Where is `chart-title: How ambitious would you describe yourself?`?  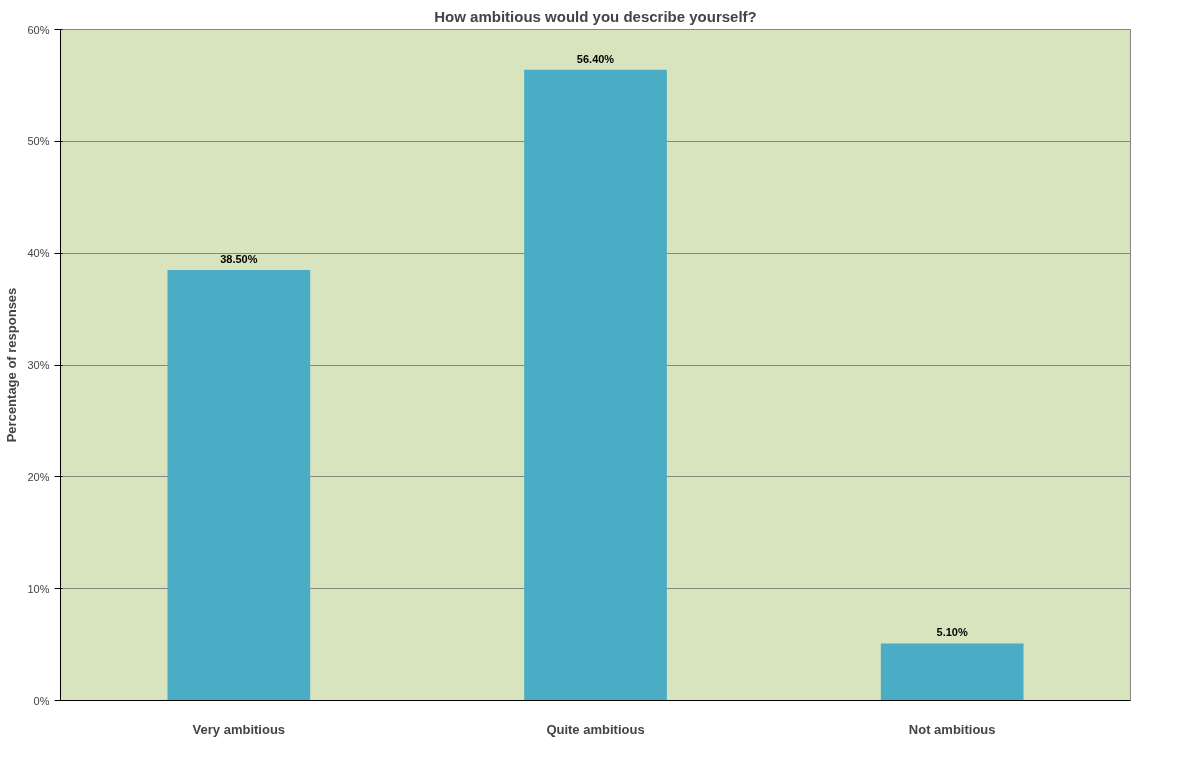
chart-title: How ambitious would you describe yourself? is located at coordinates (595, 16).